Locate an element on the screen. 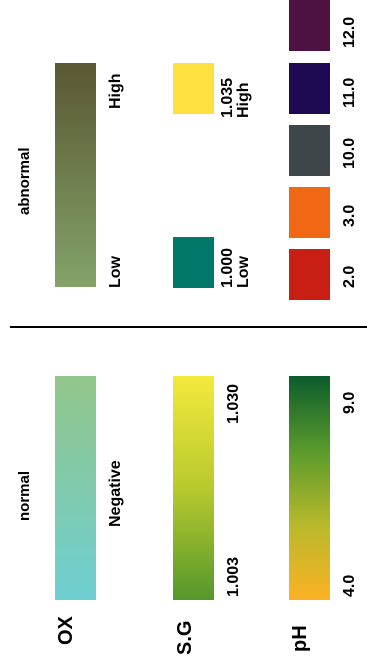 This screenshot has width=367, height=664. sg-high-swatch is located at coordinates (193, 88).